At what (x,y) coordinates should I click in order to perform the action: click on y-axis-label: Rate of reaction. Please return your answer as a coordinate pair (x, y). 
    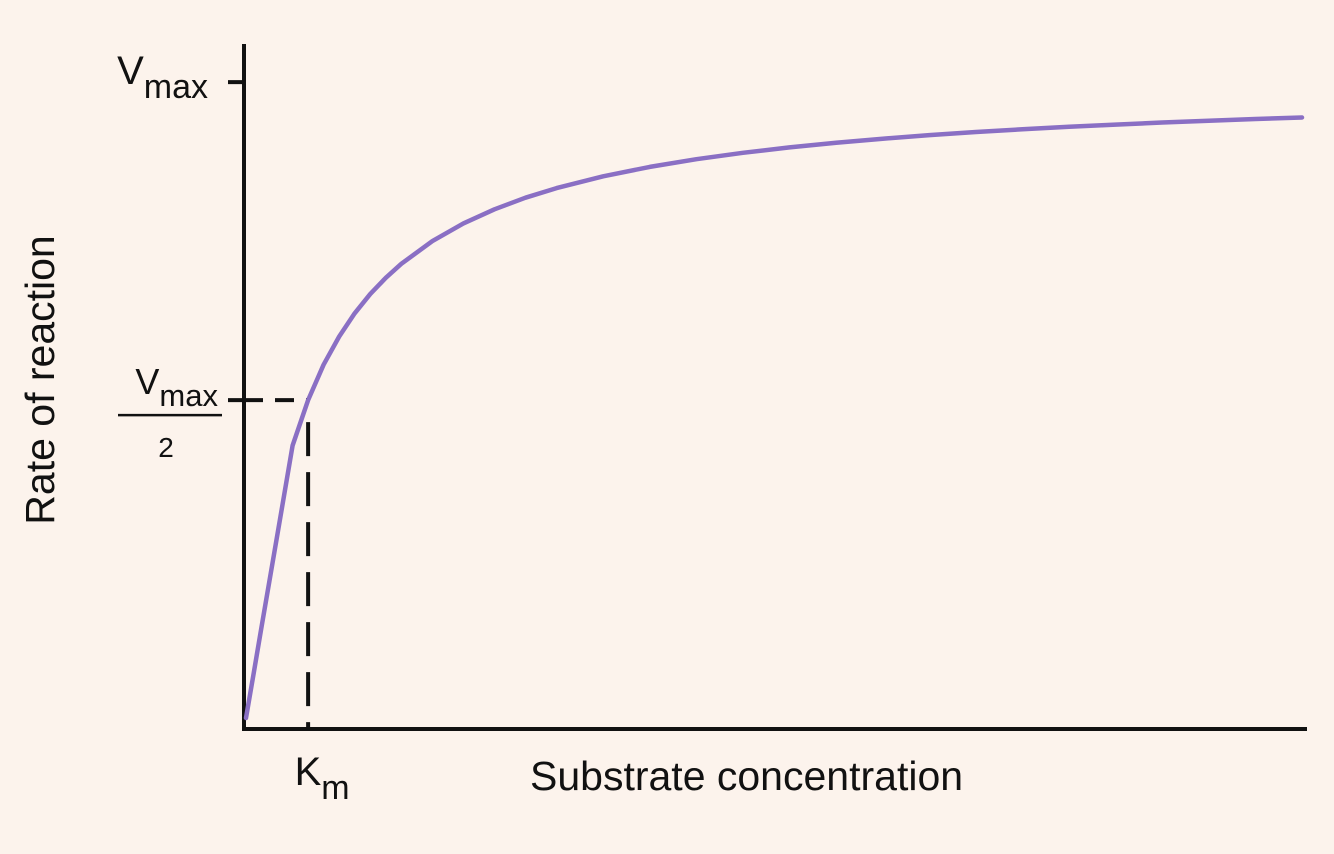
    Looking at the image, I should click on (40, 379).